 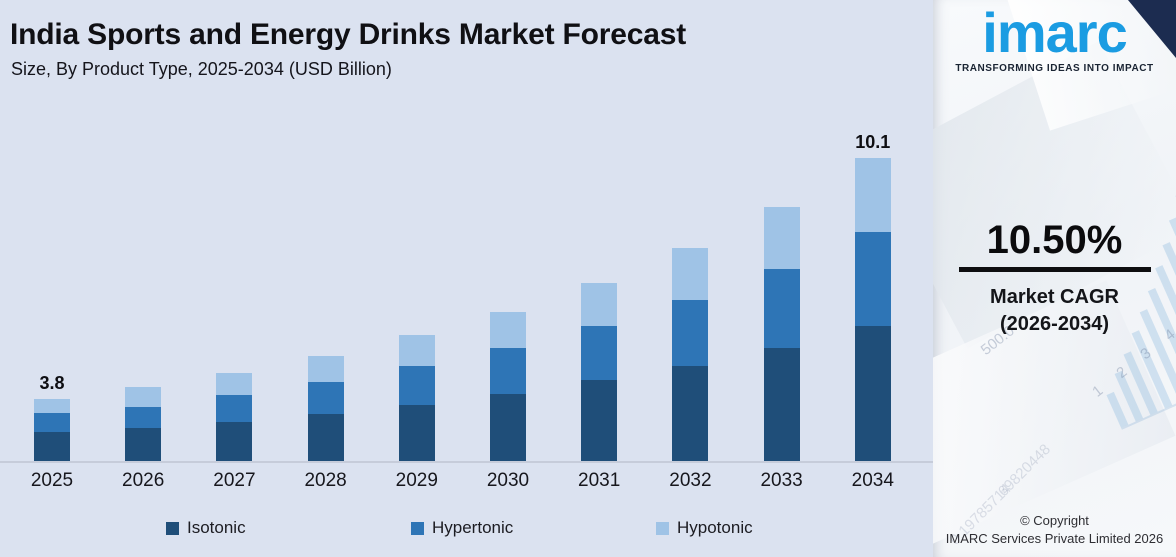 I want to click on copyright-line2: IMARC Services Private Limited 2026, so click(x=1054, y=538).